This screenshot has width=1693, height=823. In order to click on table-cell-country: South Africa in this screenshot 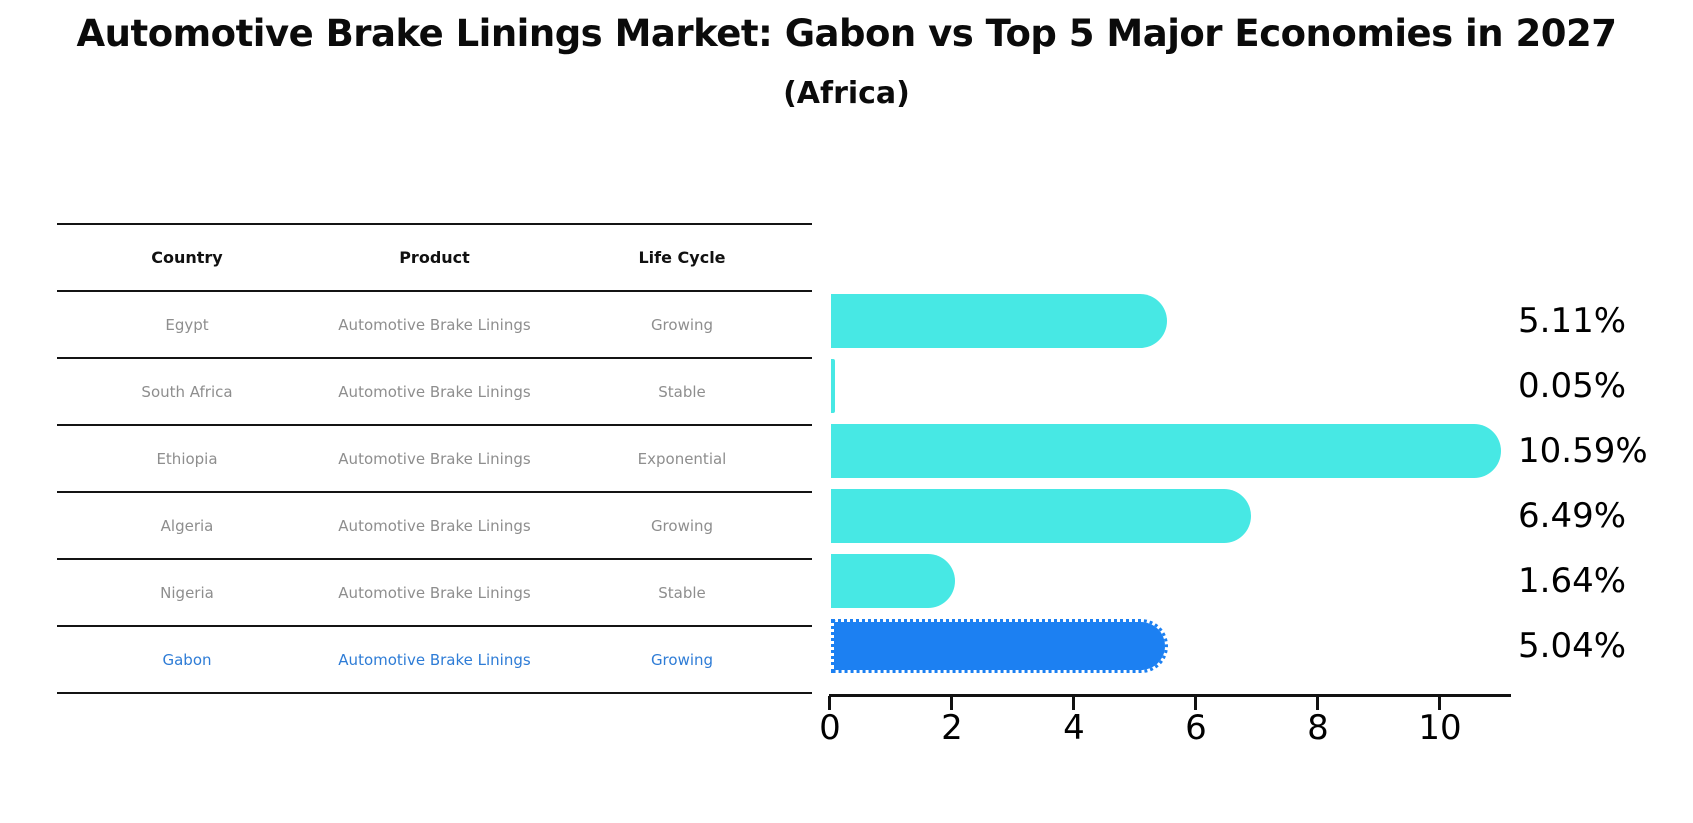, I will do `click(187, 391)`.